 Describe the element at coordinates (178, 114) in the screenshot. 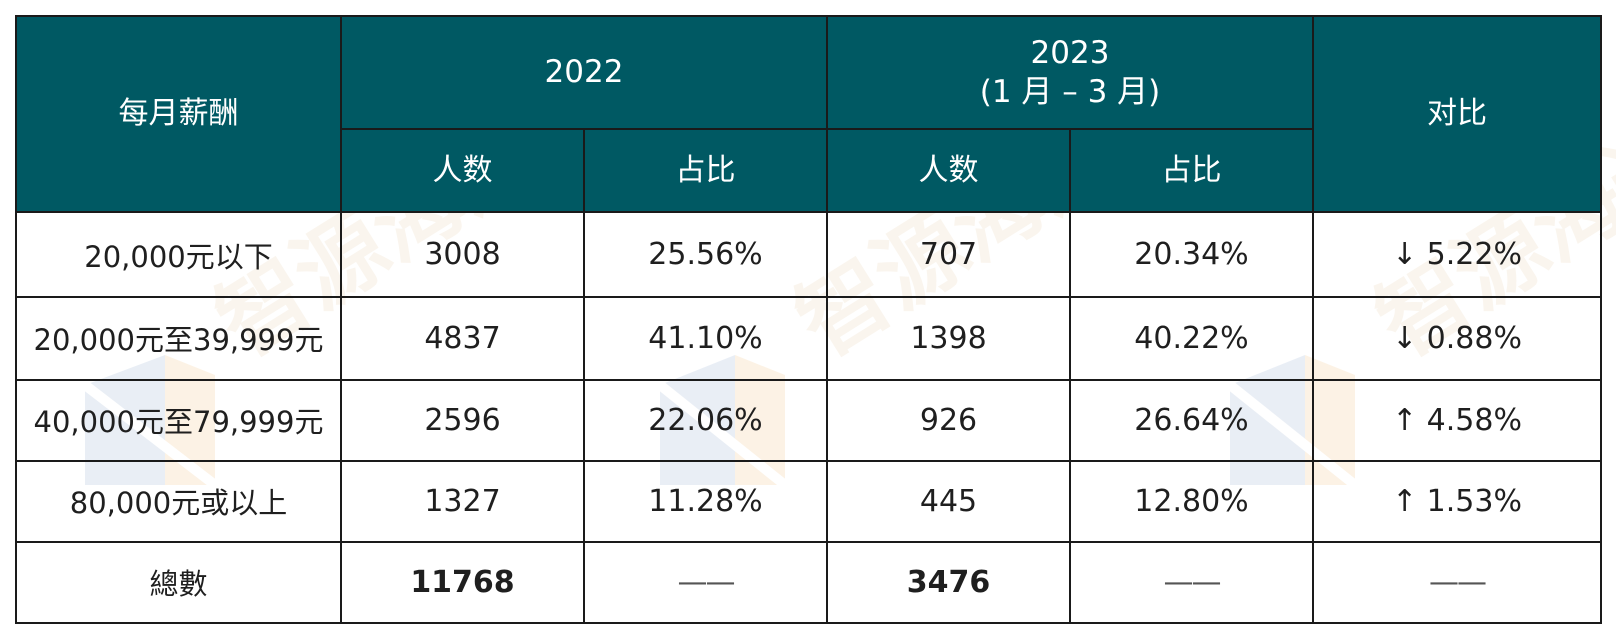

I see `header-salary: 每月薪酬` at that location.